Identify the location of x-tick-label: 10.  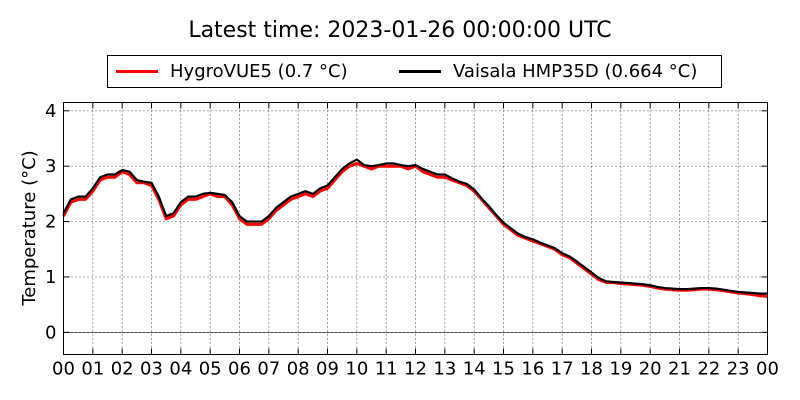
(356, 369).